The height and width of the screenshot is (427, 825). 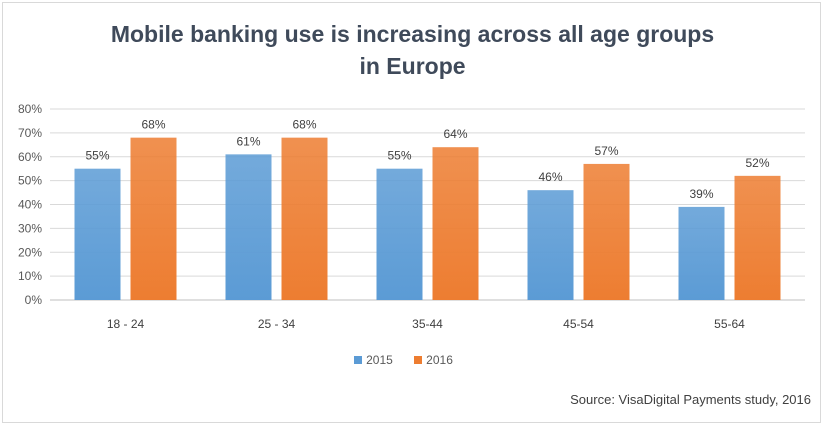 I want to click on legend-label-2016: 2016, so click(x=439, y=360).